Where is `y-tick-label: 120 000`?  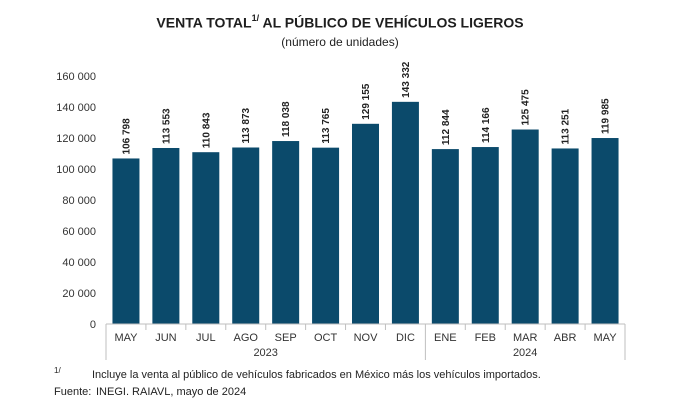
y-tick-label: 120 000 is located at coordinates (76, 139).